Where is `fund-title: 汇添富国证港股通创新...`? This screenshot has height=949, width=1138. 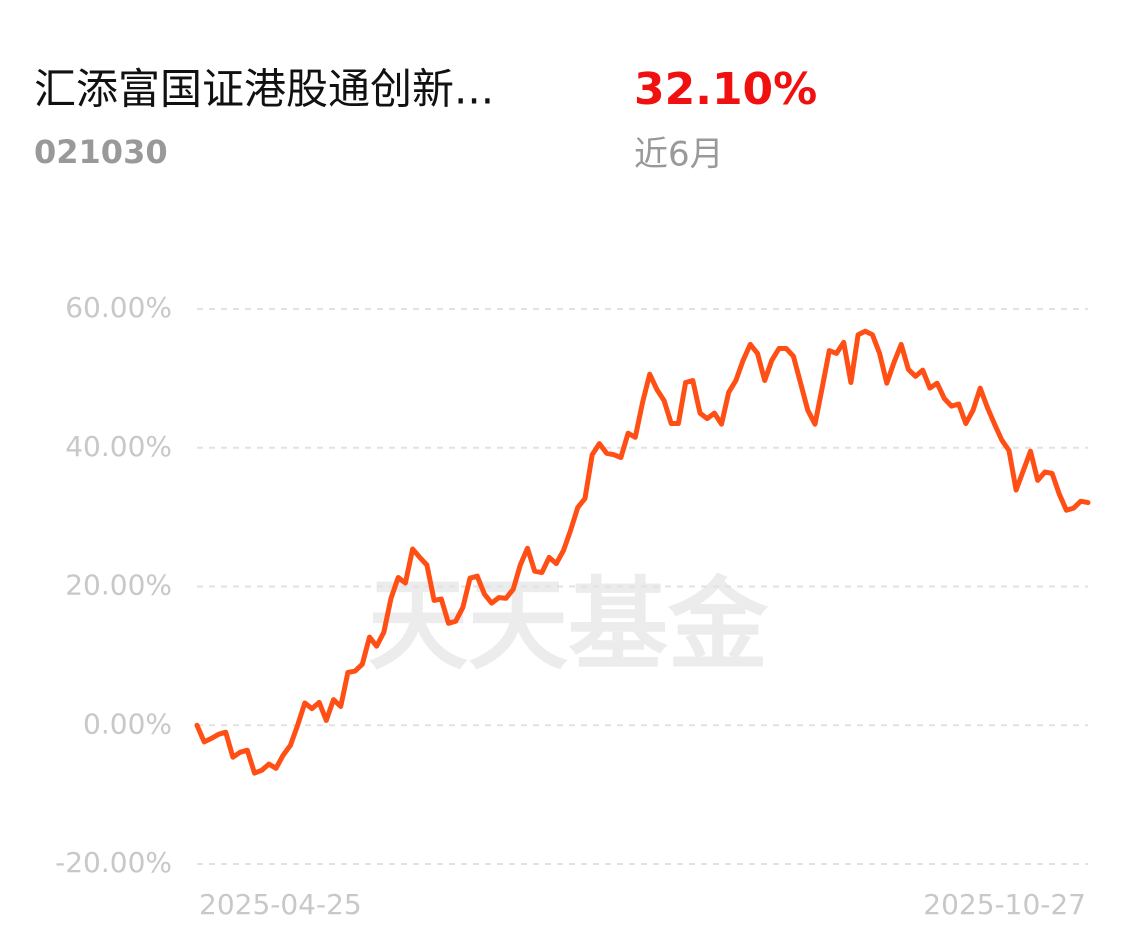 fund-title: 汇添富国证港股通创新... is located at coordinates (264, 89).